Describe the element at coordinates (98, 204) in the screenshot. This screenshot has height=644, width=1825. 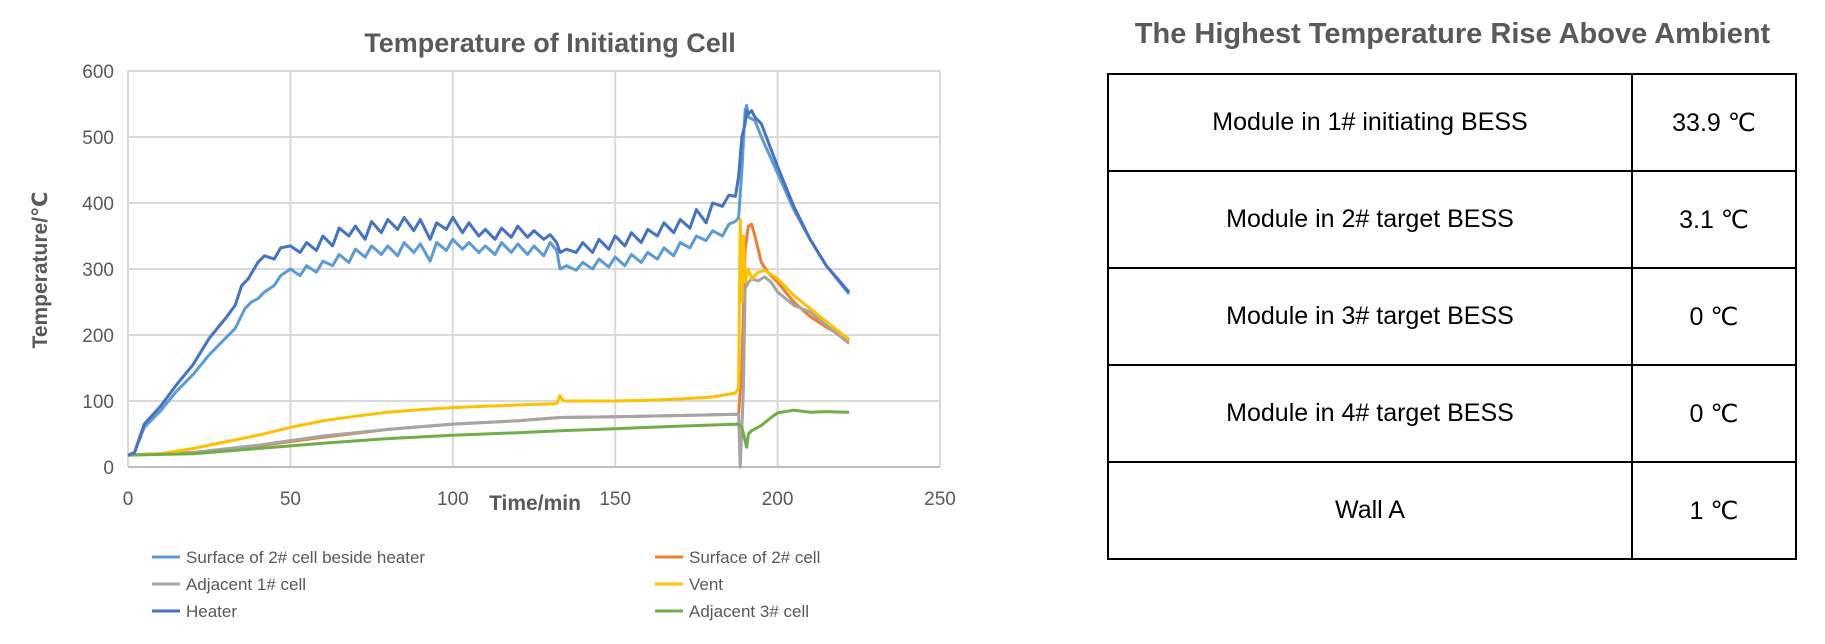
I see `y-tick-label: 400` at that location.